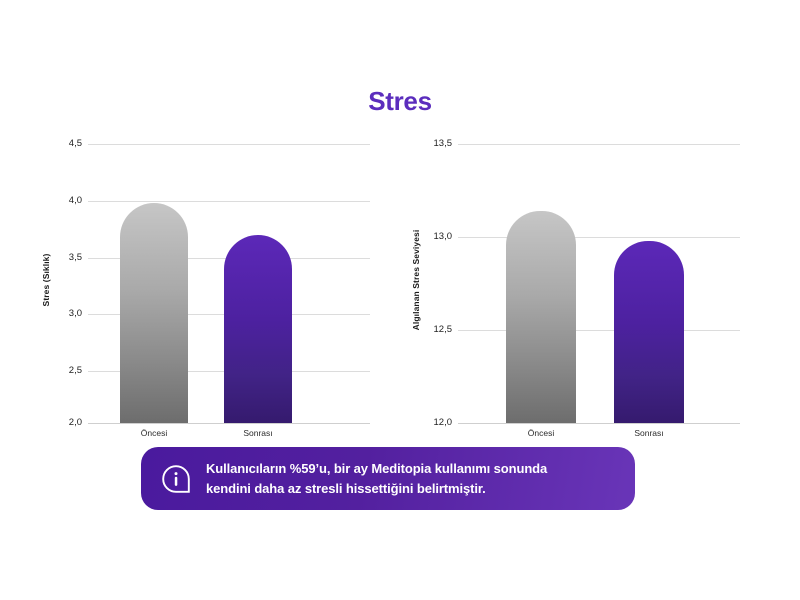 The width and height of the screenshot is (800, 600). Describe the element at coordinates (46, 280) in the screenshot. I see `y-axis-title: Stres (Sıklık)` at that location.